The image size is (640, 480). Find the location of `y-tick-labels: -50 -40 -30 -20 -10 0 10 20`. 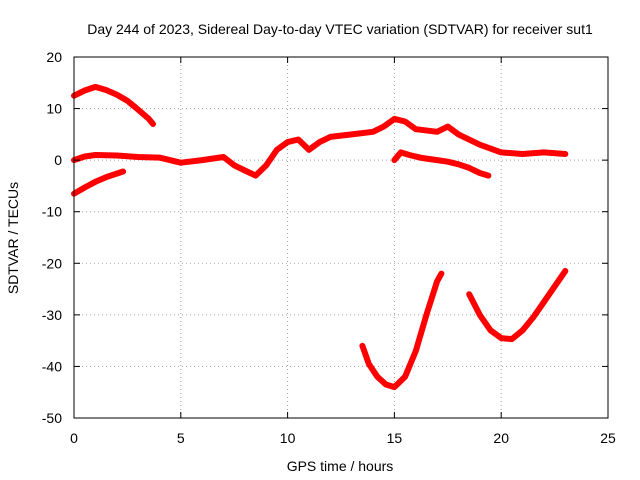

y-tick-labels: -50 -40 -30 -20 -10 0 10 20 is located at coordinates (52, 237).